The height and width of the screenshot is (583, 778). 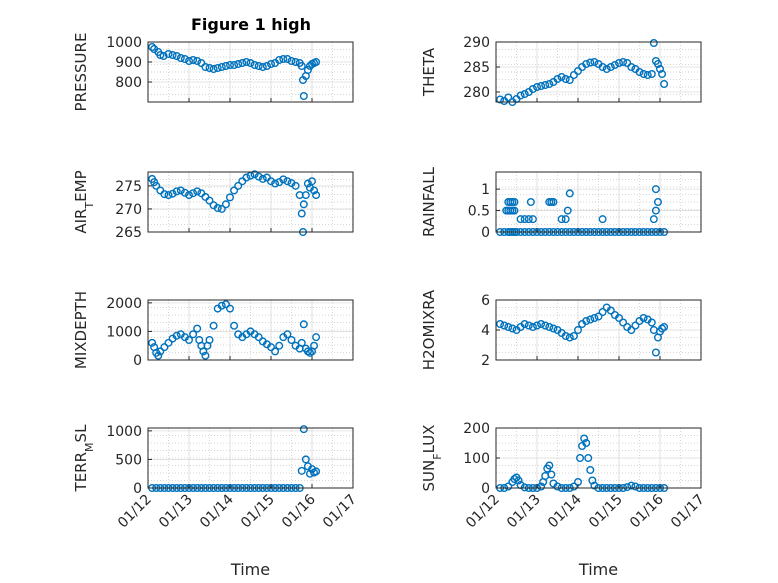 I want to click on y-axis-label: THETA, so click(x=429, y=72).